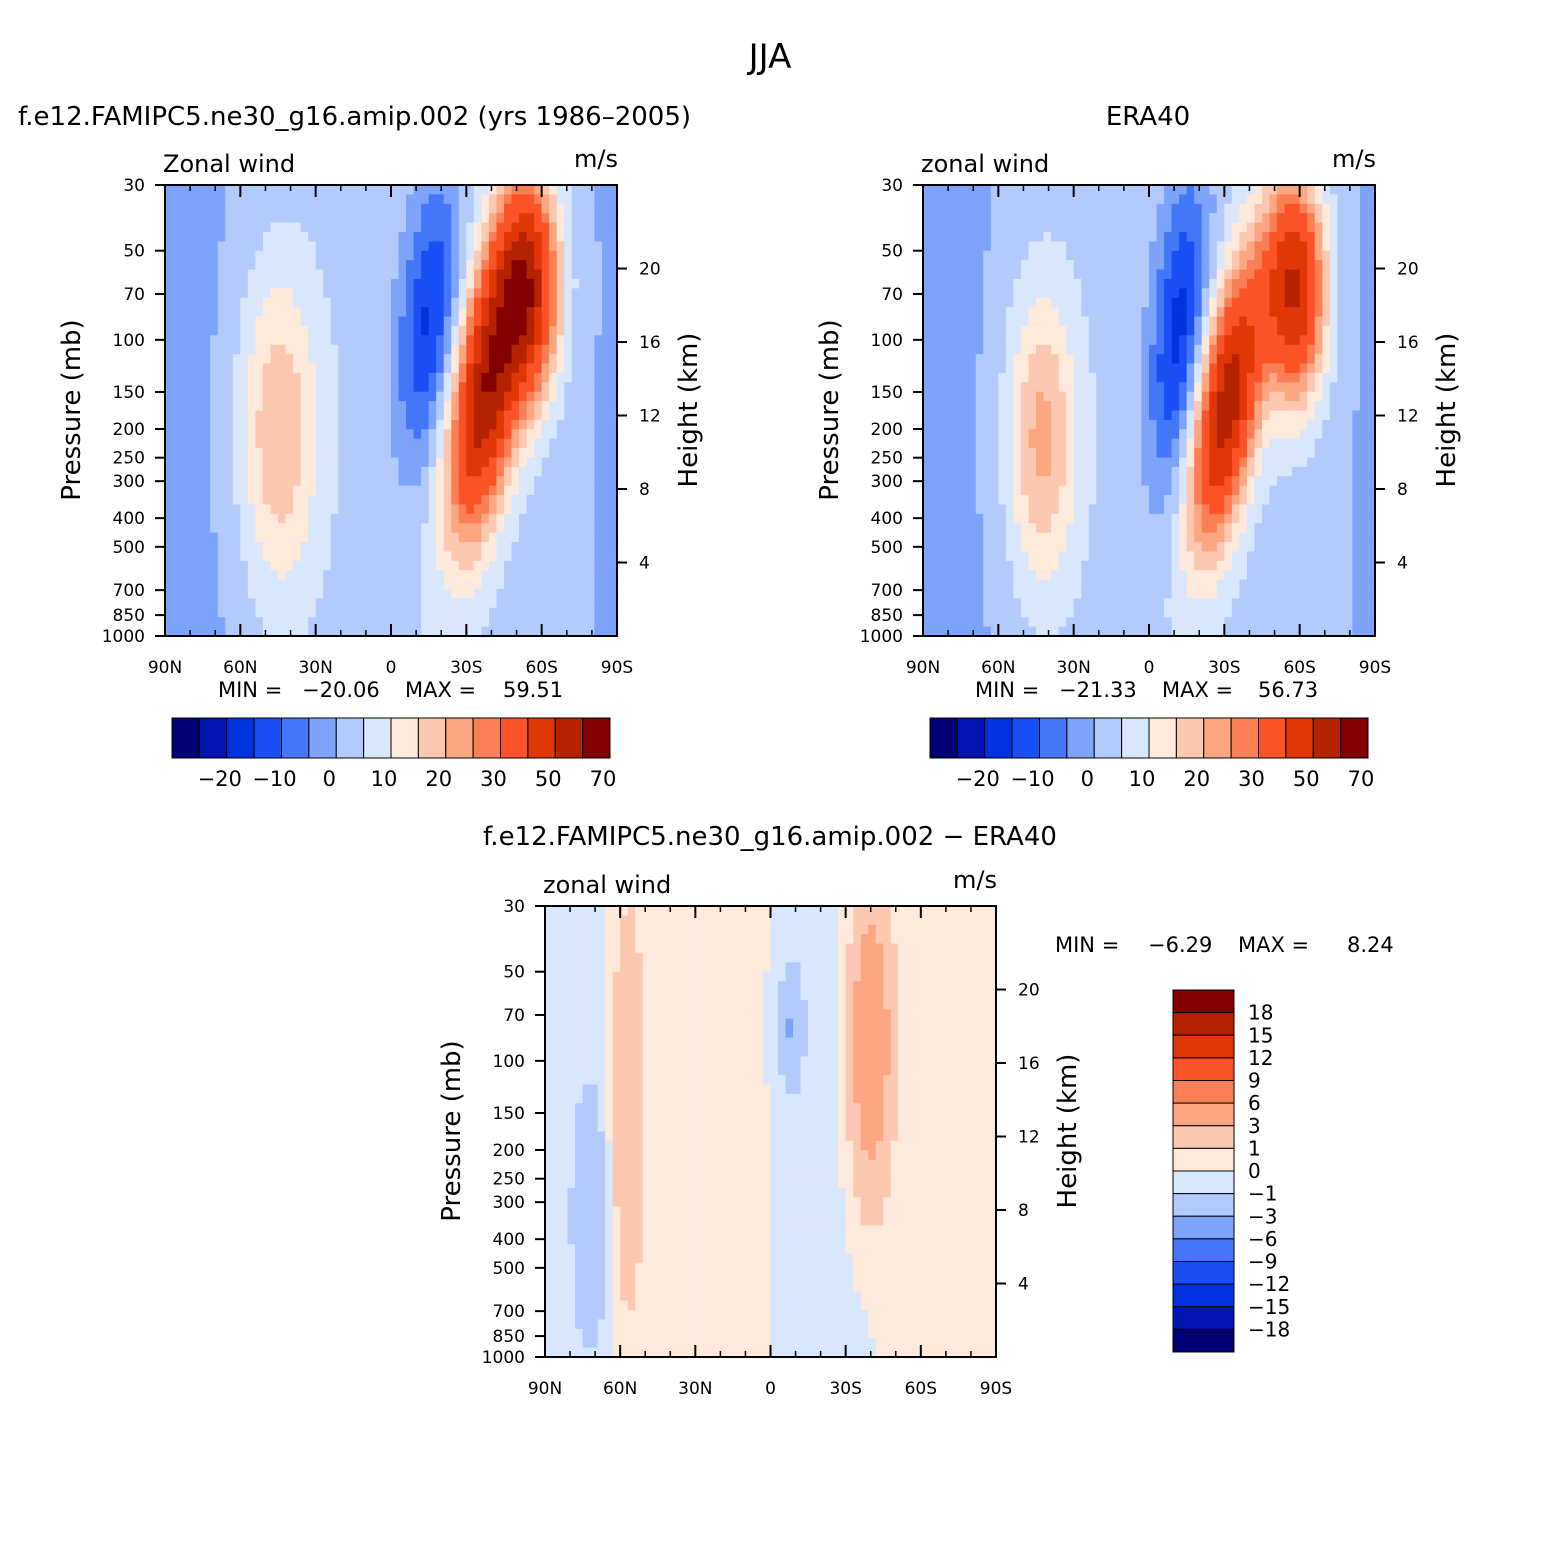  I want to click on panel-title: ERA40, so click(1148, 117).